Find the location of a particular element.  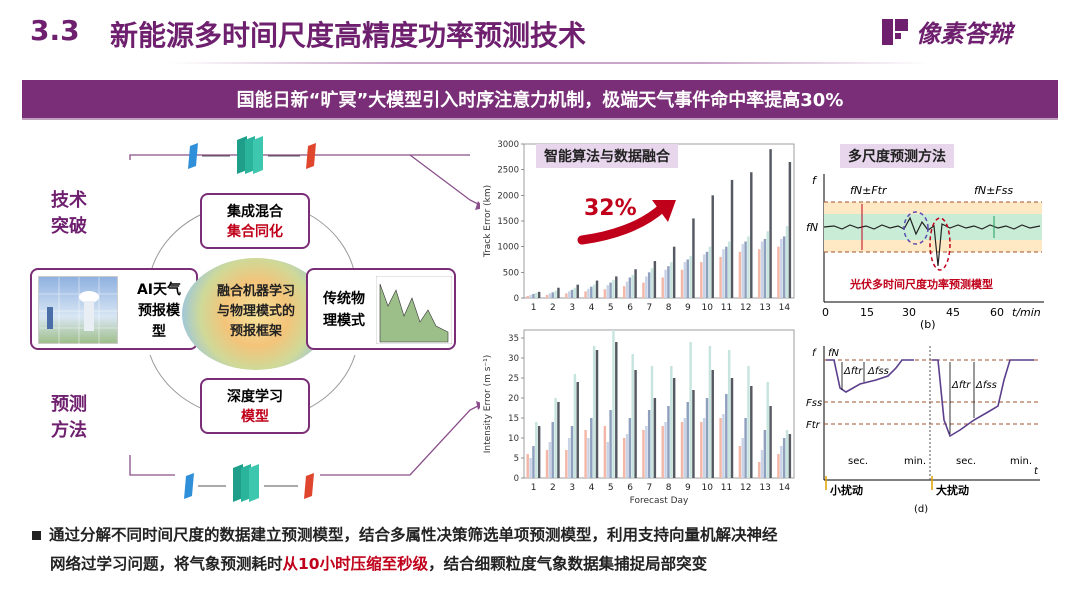

center-line1: 融合机器学习 is located at coordinates (255, 291).